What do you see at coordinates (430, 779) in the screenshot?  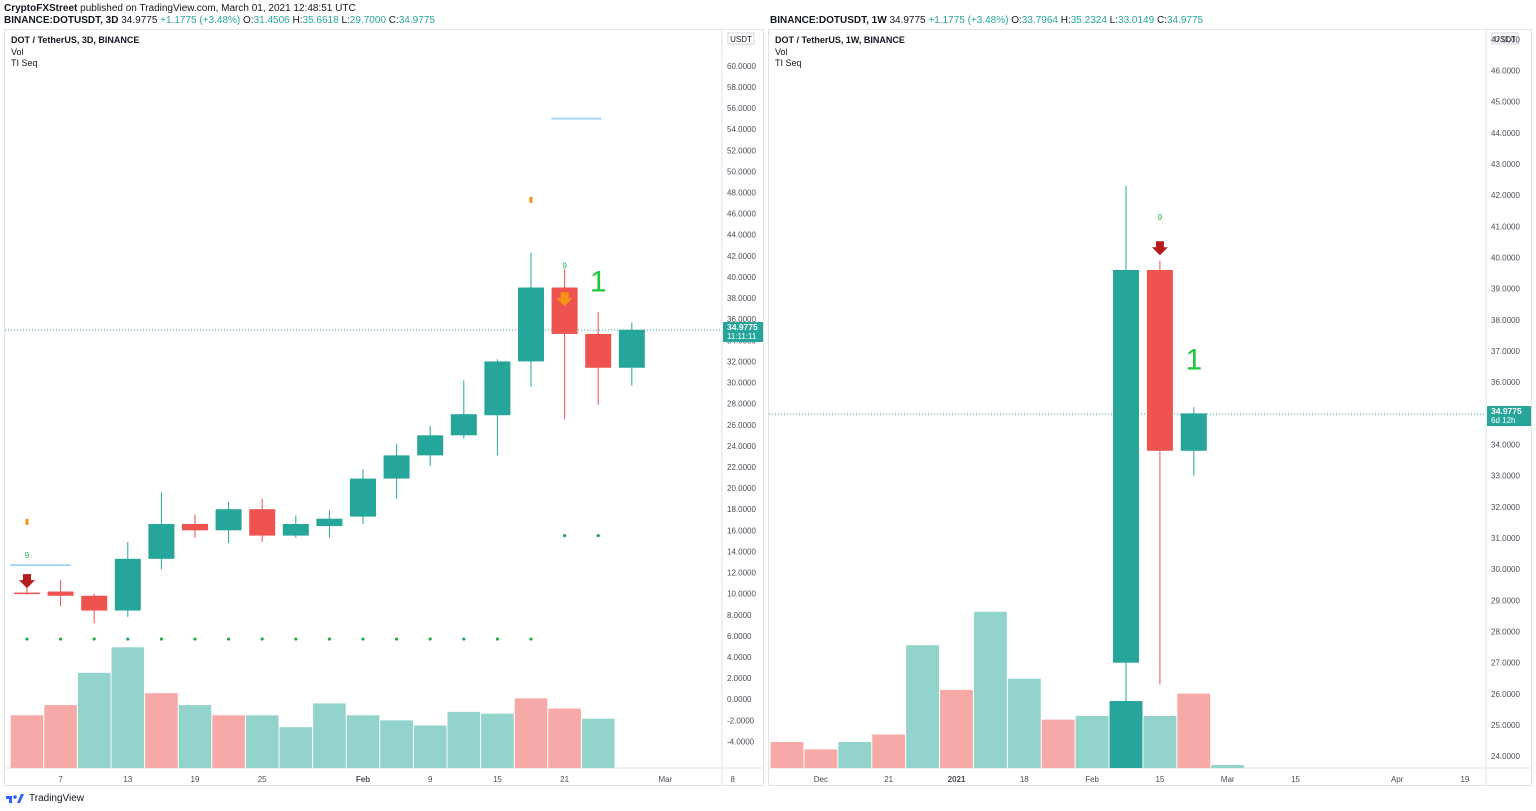 I see `x-tick-label: 9` at bounding box center [430, 779].